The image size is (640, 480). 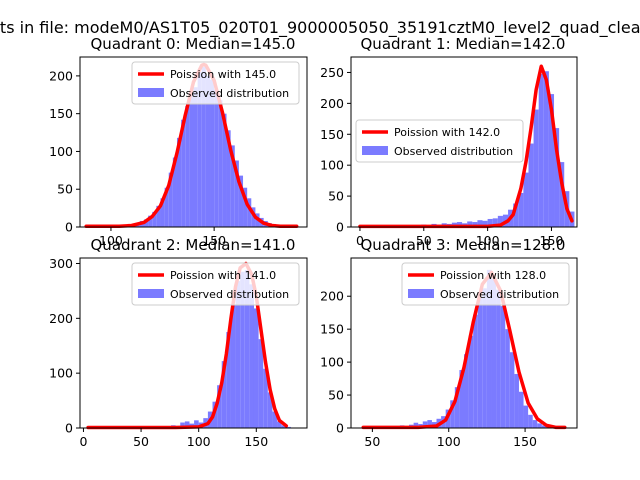 I want to click on x-tick-label: 50, so click(x=372, y=441).